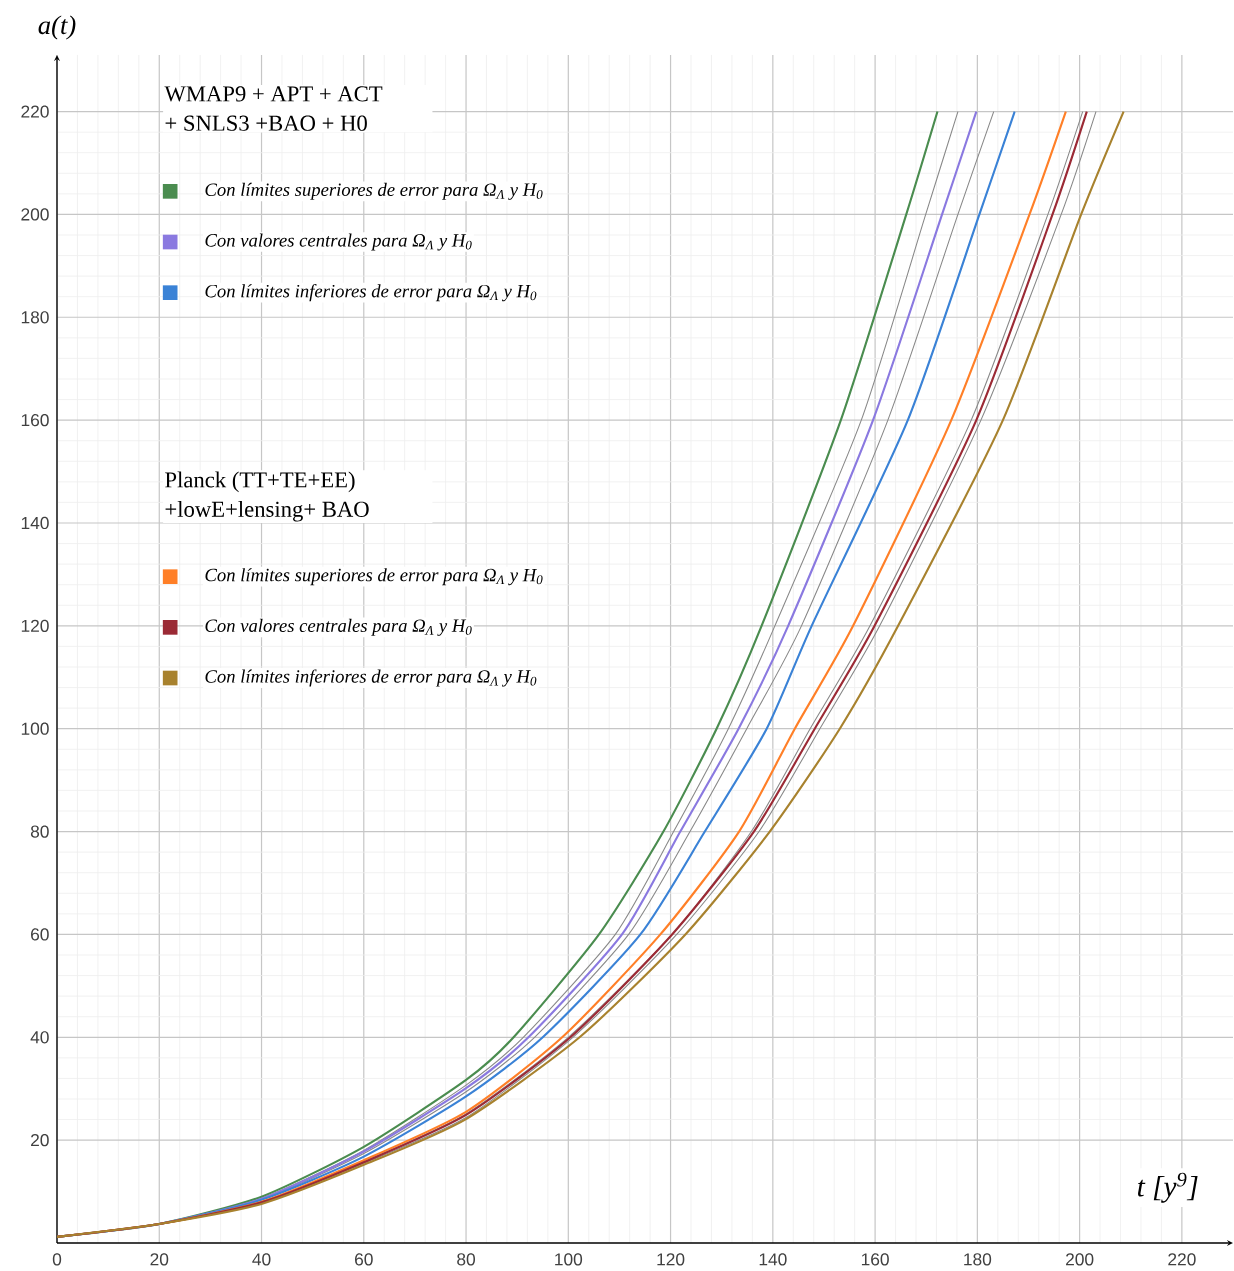  I want to click on x-tick-label: 60, so click(364, 1259).